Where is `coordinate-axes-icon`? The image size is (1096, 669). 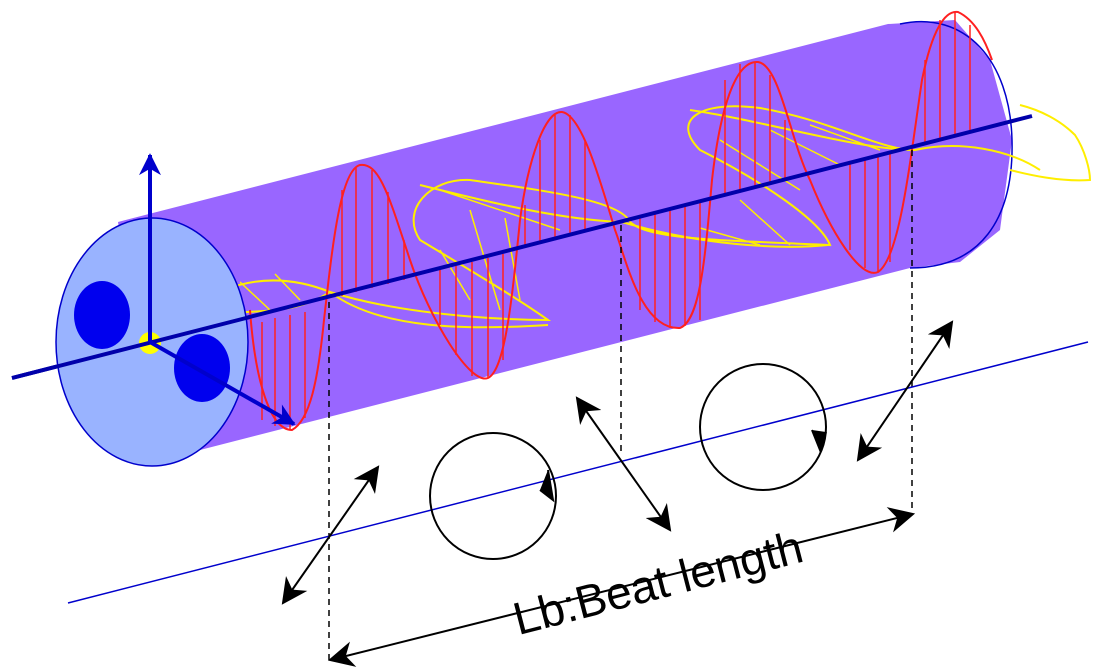 coordinate-axes-icon is located at coordinates (217, 289).